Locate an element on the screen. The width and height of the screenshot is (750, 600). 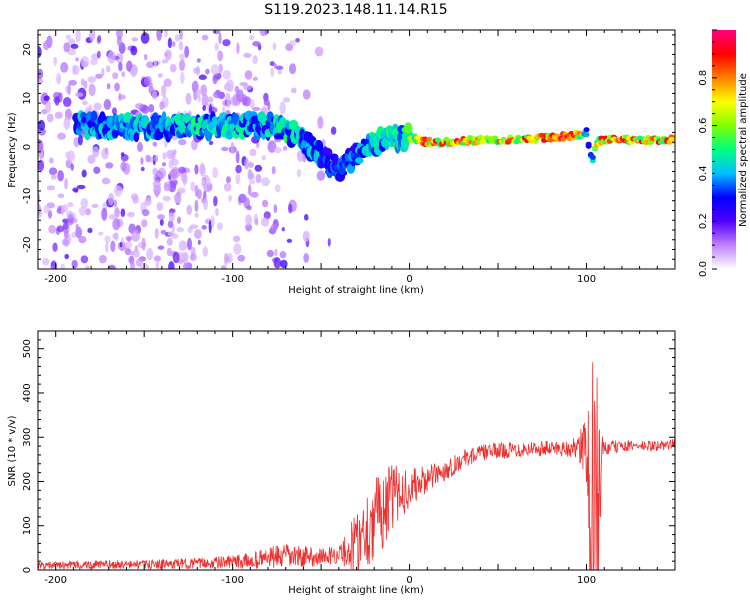
spectrogram-y-tick-label: 20 is located at coordinates (27, 49).